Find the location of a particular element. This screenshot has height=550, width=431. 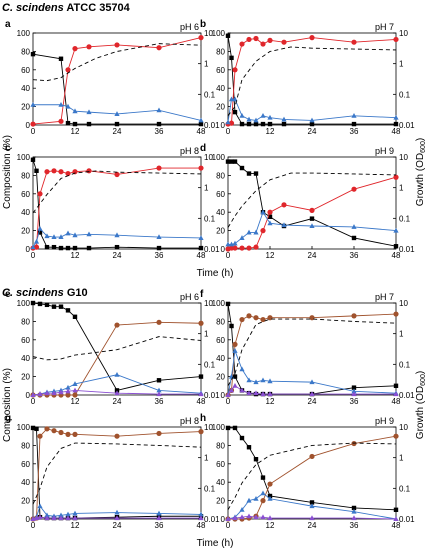

x-tick-label: 36 is located at coordinates (159, 525).